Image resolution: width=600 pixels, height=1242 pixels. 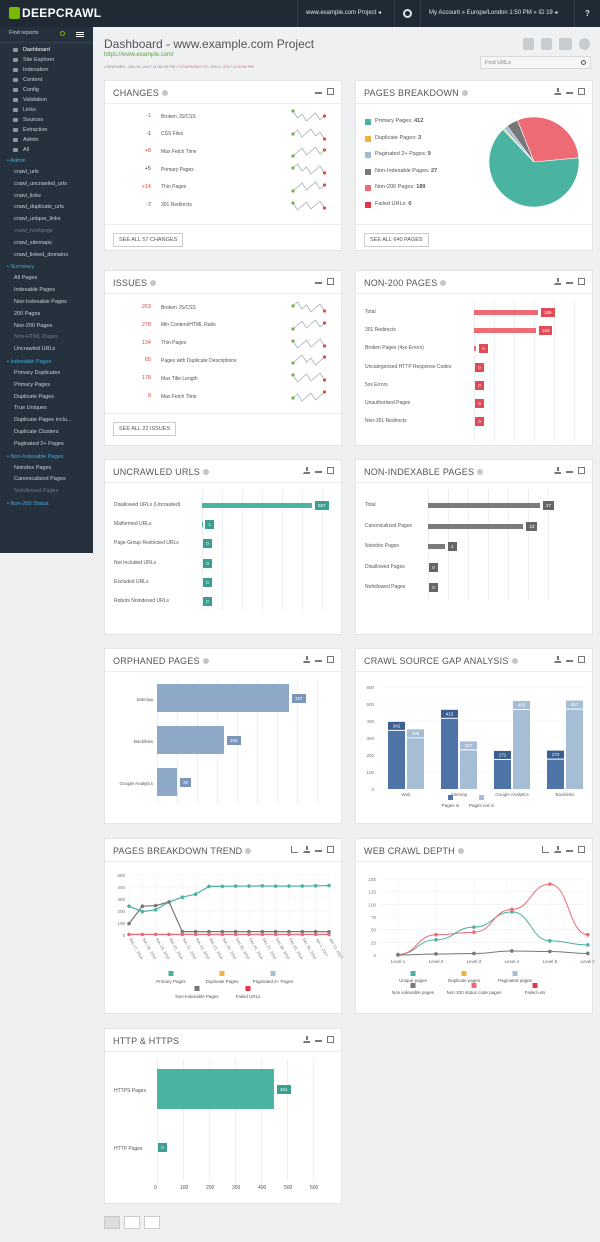 I want to click on sidebar-section-header: • Admin, so click(x=16, y=161).